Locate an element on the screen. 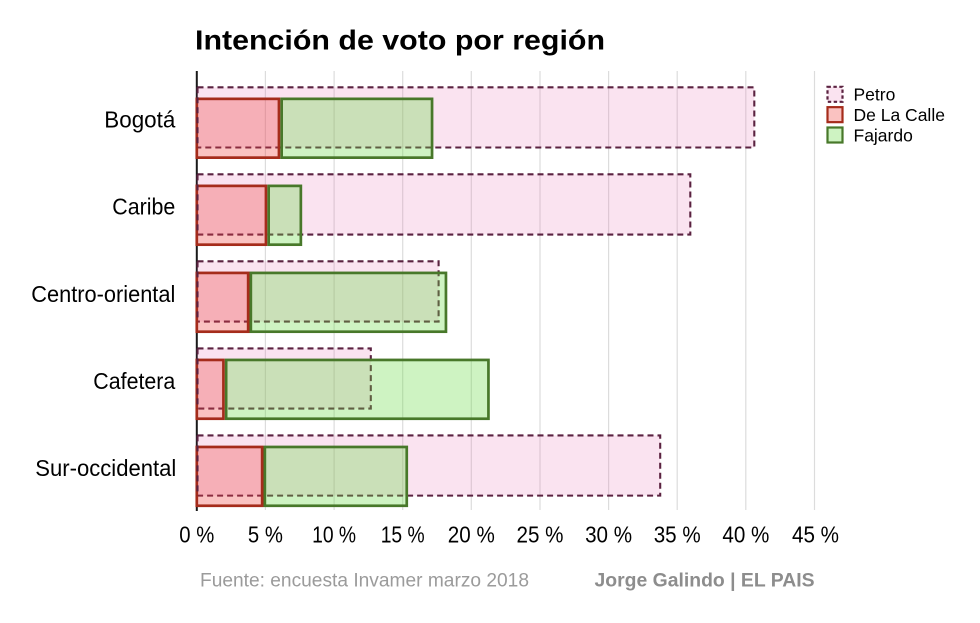 Image resolution: width=980 pixels, height=623 pixels. svg-text: 30 % is located at coordinates (608, 534).